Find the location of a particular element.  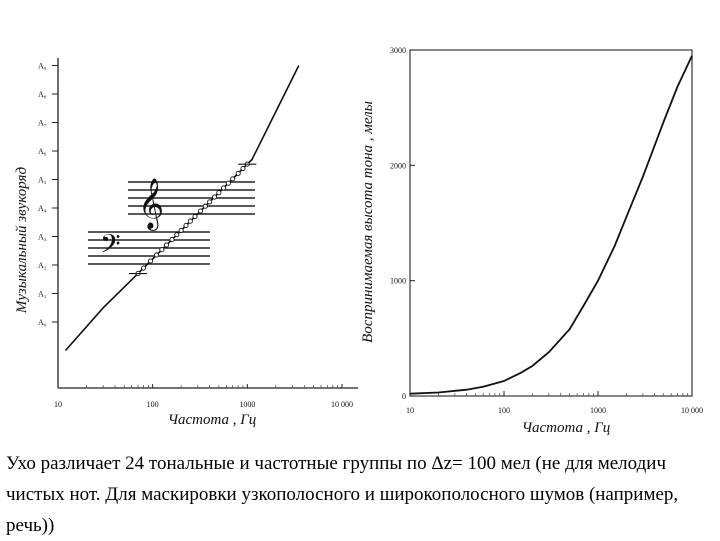

right-y-tick-label: 1000 is located at coordinates (398, 281).